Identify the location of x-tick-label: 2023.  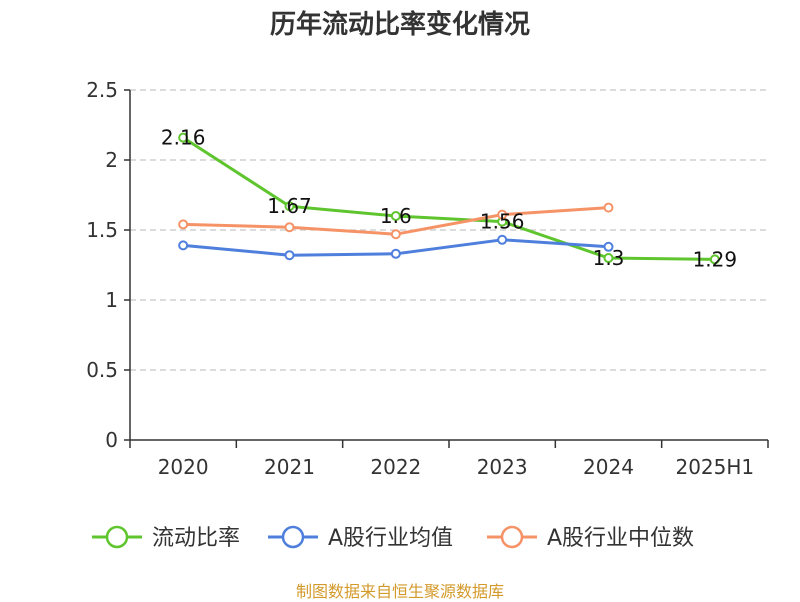
(502, 467).